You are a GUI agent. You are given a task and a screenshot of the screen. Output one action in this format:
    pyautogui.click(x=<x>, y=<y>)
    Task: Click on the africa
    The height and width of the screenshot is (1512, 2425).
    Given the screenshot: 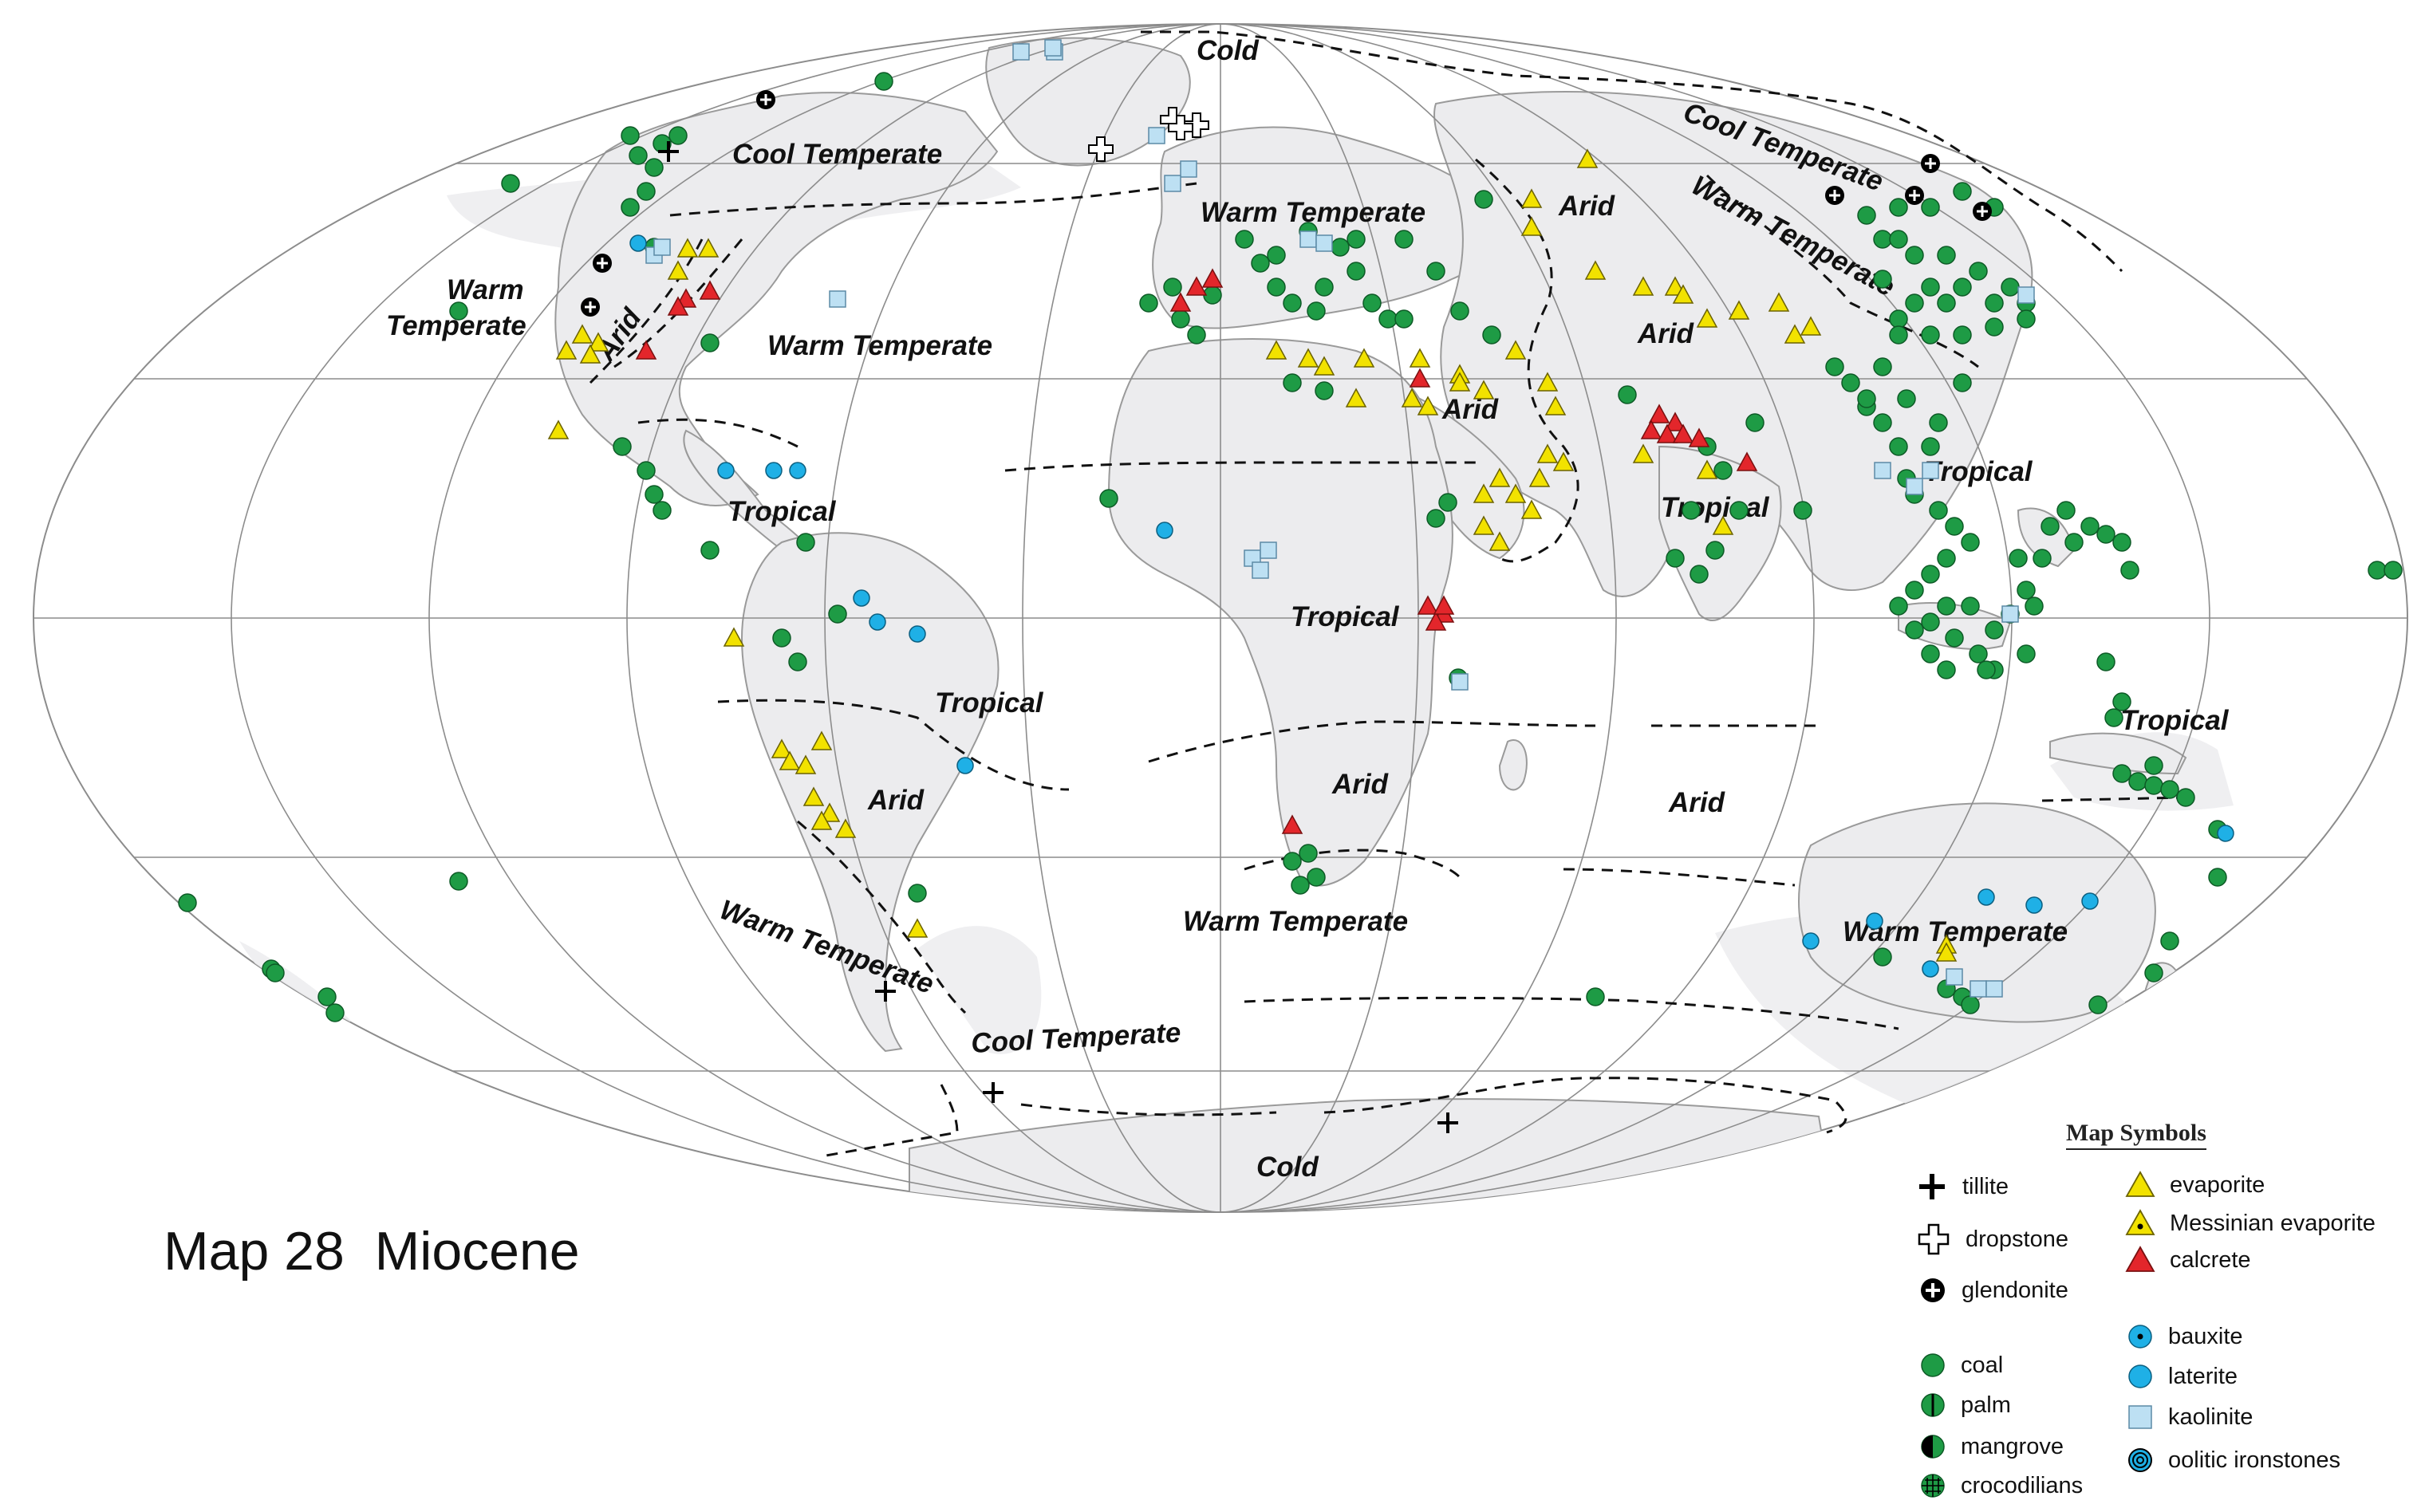 What is the action you would take?
    pyautogui.click(x=1280, y=612)
    